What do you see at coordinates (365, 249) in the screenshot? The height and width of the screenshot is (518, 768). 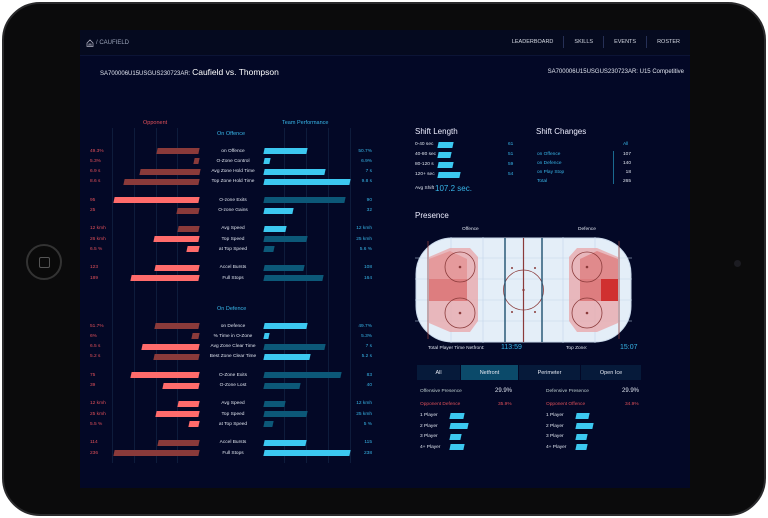 I see `team-value: 5.6 %` at bounding box center [365, 249].